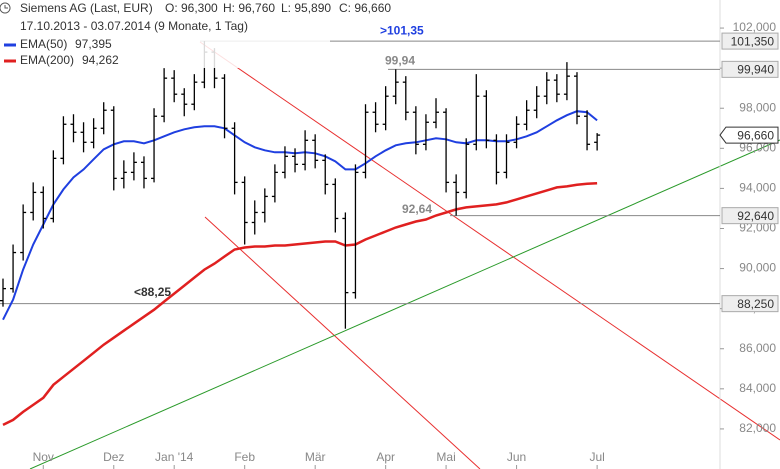  I want to click on quote-value: H: 96,760, so click(249, 8).